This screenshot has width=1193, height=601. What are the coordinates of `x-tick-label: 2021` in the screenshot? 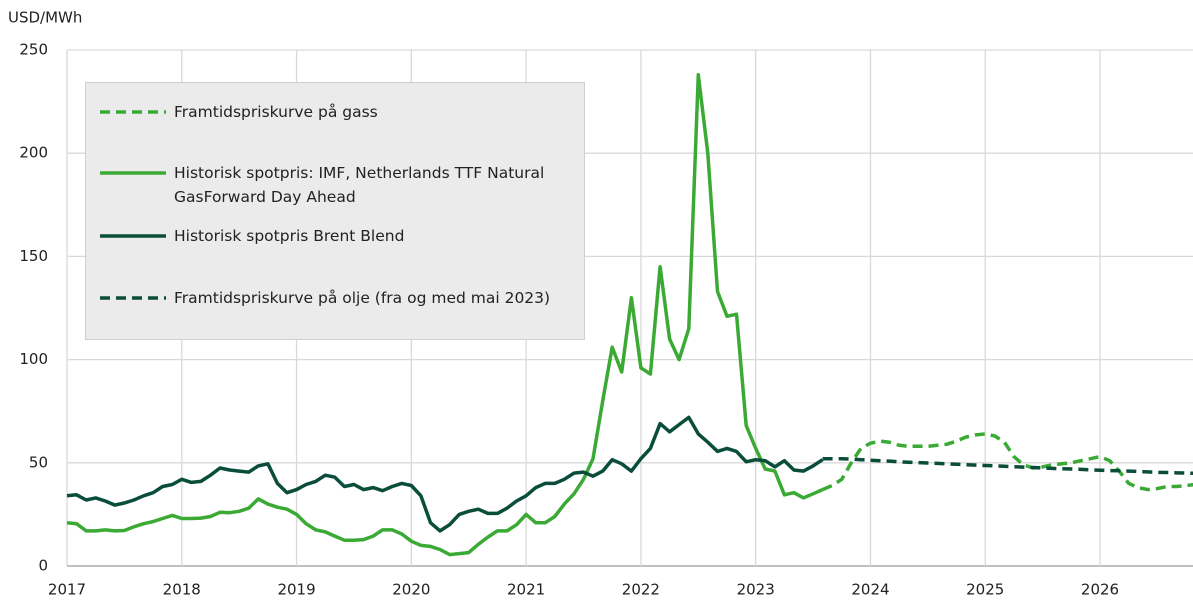 It's located at (526, 590).